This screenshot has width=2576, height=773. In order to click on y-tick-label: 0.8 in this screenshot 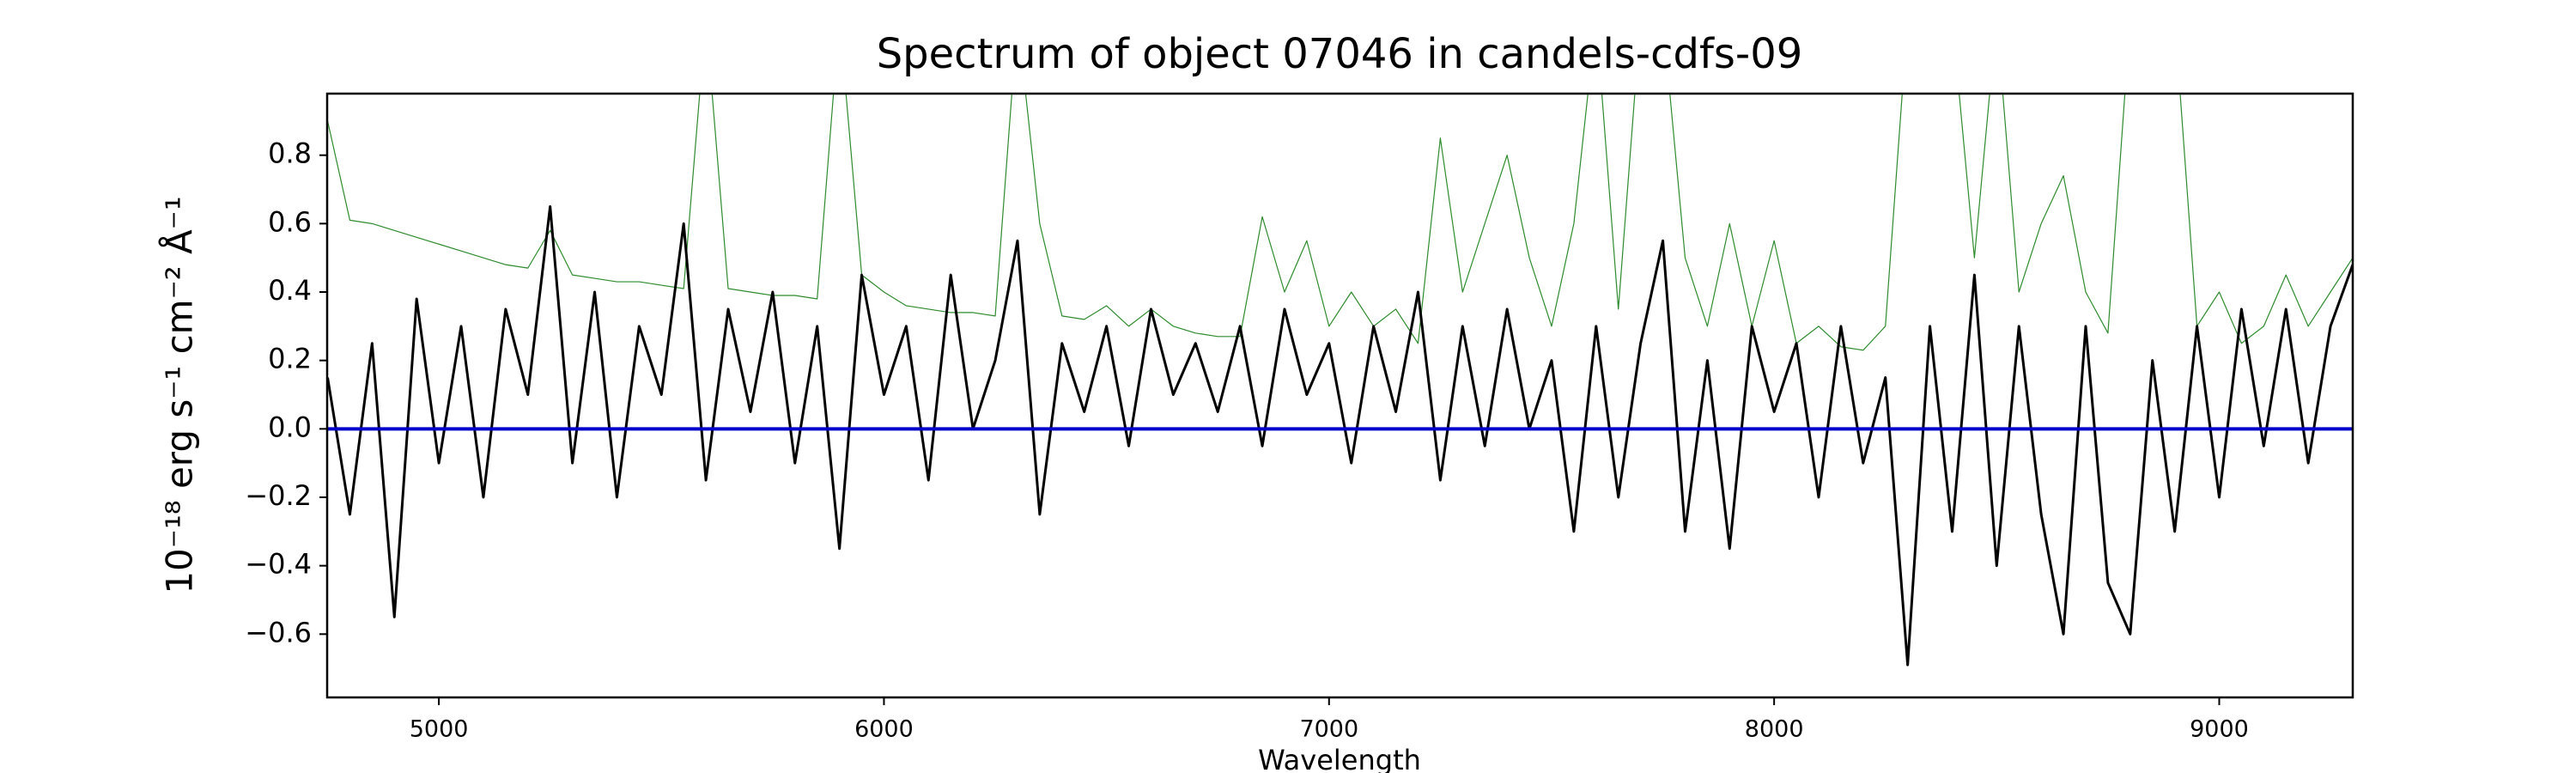, I will do `click(290, 153)`.